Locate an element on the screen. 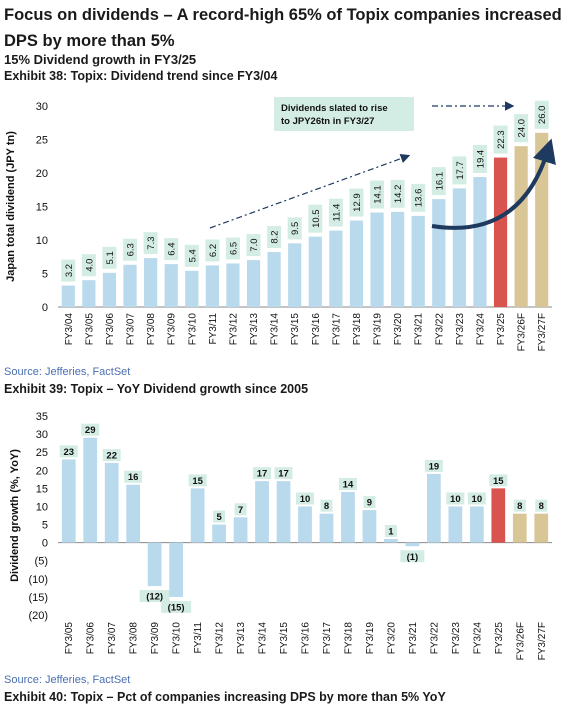 This screenshot has width=571, height=706. data-label: 6.2 is located at coordinates (213, 250).